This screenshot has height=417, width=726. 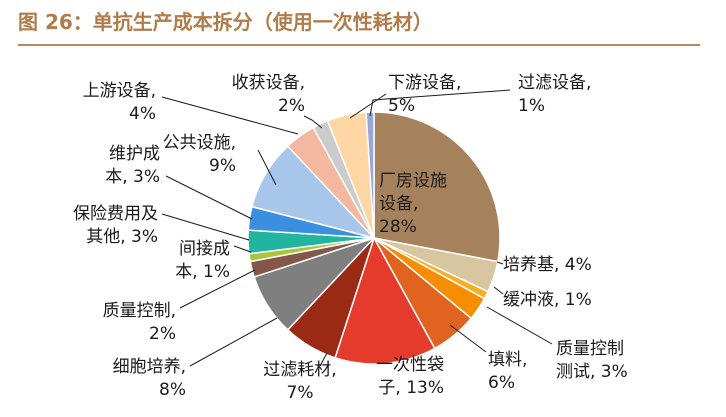 I want to click on title-divider, so click(x=359, y=45).